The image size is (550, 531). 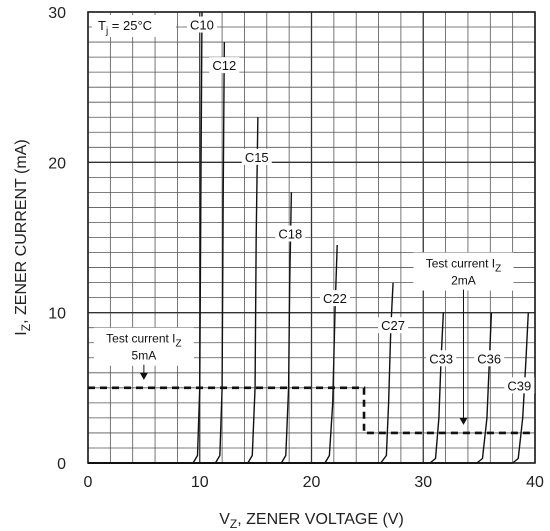 I want to click on curve-label-c36: C36, so click(x=489, y=358).